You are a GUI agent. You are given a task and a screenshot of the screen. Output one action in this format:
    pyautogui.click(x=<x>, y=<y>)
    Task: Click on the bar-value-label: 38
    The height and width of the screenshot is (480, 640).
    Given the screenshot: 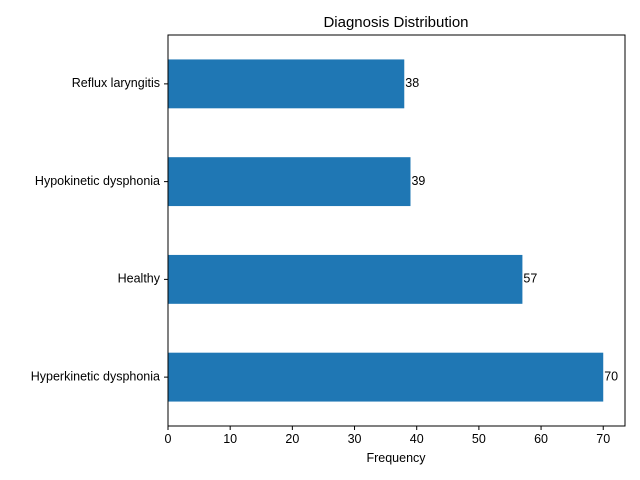 What is the action you would take?
    pyautogui.click(x=412, y=83)
    